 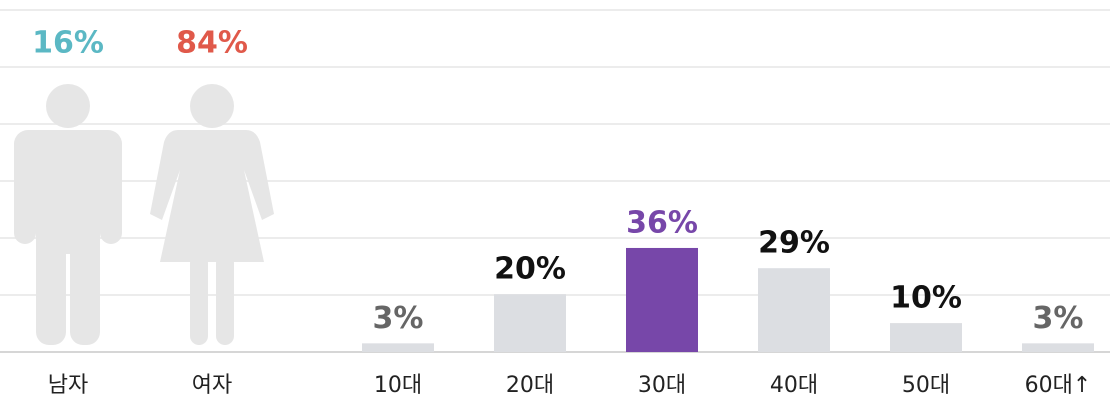 I want to click on value-label: 84%, so click(x=212, y=43).